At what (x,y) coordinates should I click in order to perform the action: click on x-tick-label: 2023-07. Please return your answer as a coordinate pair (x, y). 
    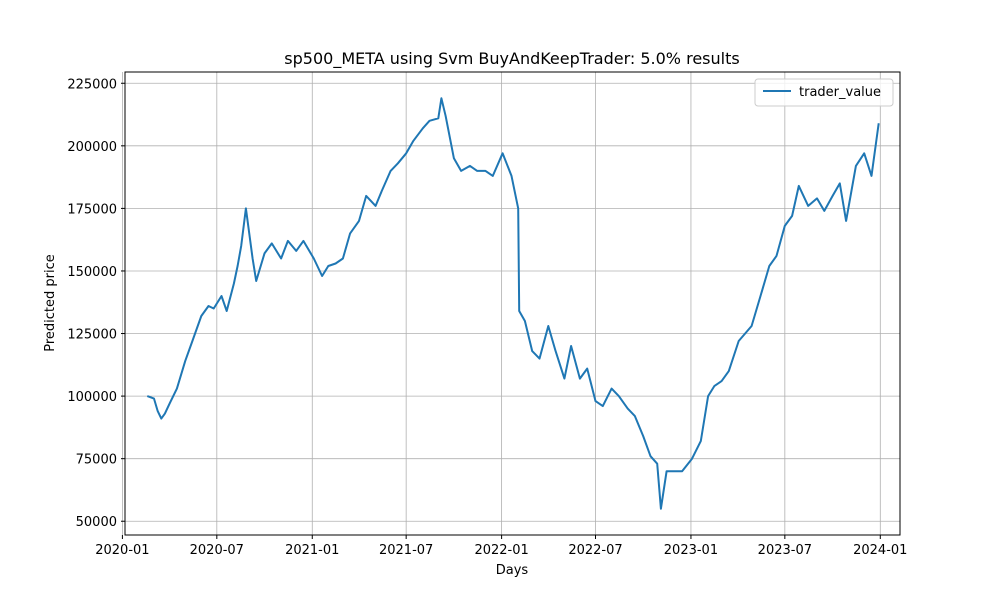
    Looking at the image, I should click on (785, 550).